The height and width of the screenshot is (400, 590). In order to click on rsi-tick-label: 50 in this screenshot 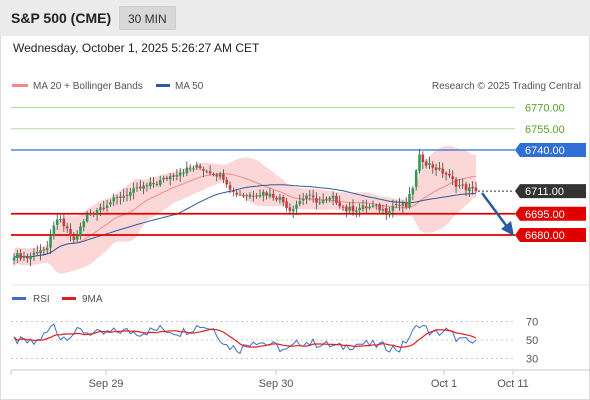, I will do `click(532, 341)`.